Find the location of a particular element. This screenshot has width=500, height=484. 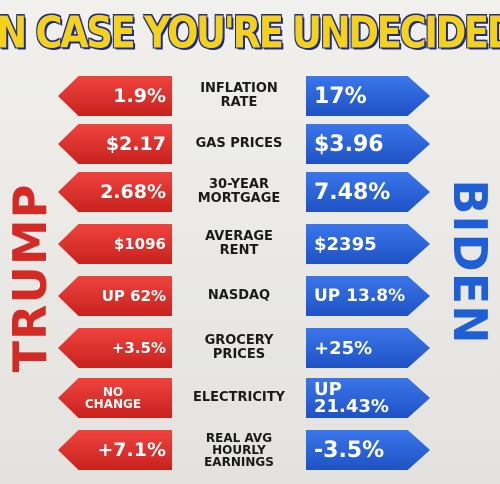

comparison-row: 1.9% INFLATION RATE 17% is located at coordinates (250, 96).